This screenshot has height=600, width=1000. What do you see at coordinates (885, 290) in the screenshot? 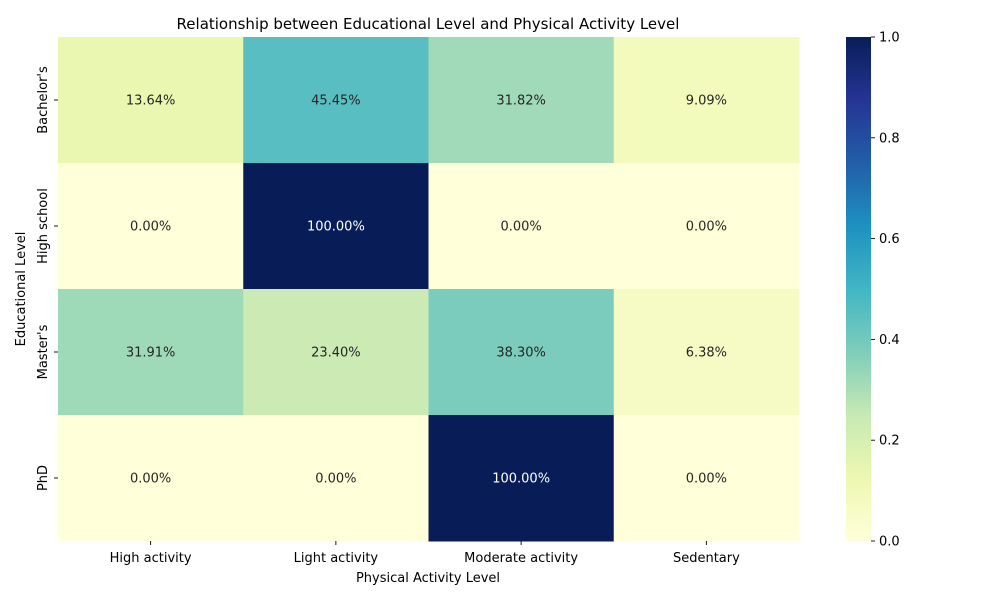
I see `colorbar-ticks: 0.0 0.2 0.4 0.6 0.8 1.0` at bounding box center [885, 290].